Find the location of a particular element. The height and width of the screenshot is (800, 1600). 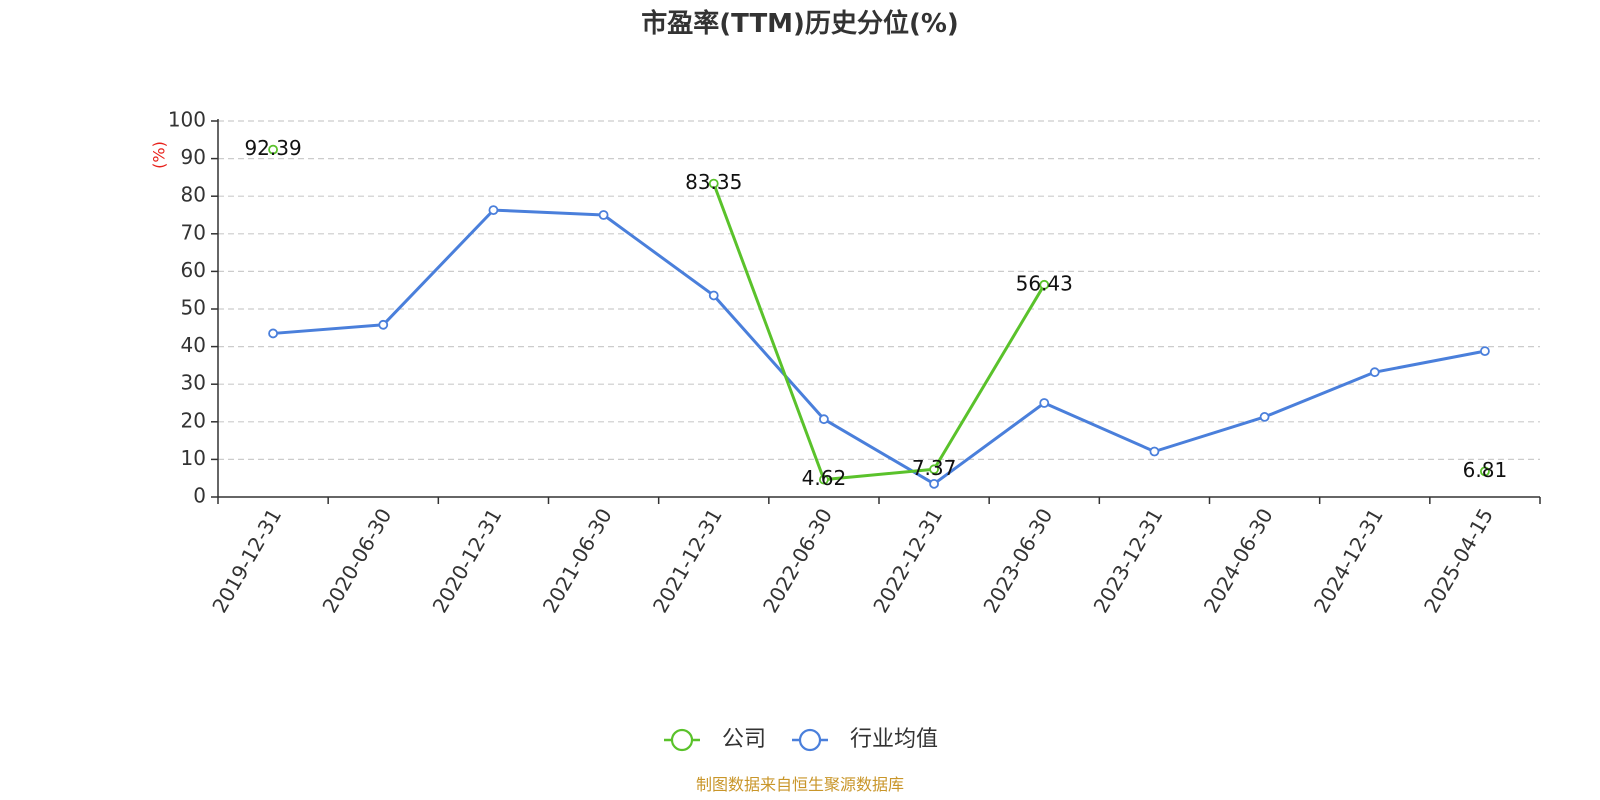

y-tick-label: 90 is located at coordinates (193, 157).